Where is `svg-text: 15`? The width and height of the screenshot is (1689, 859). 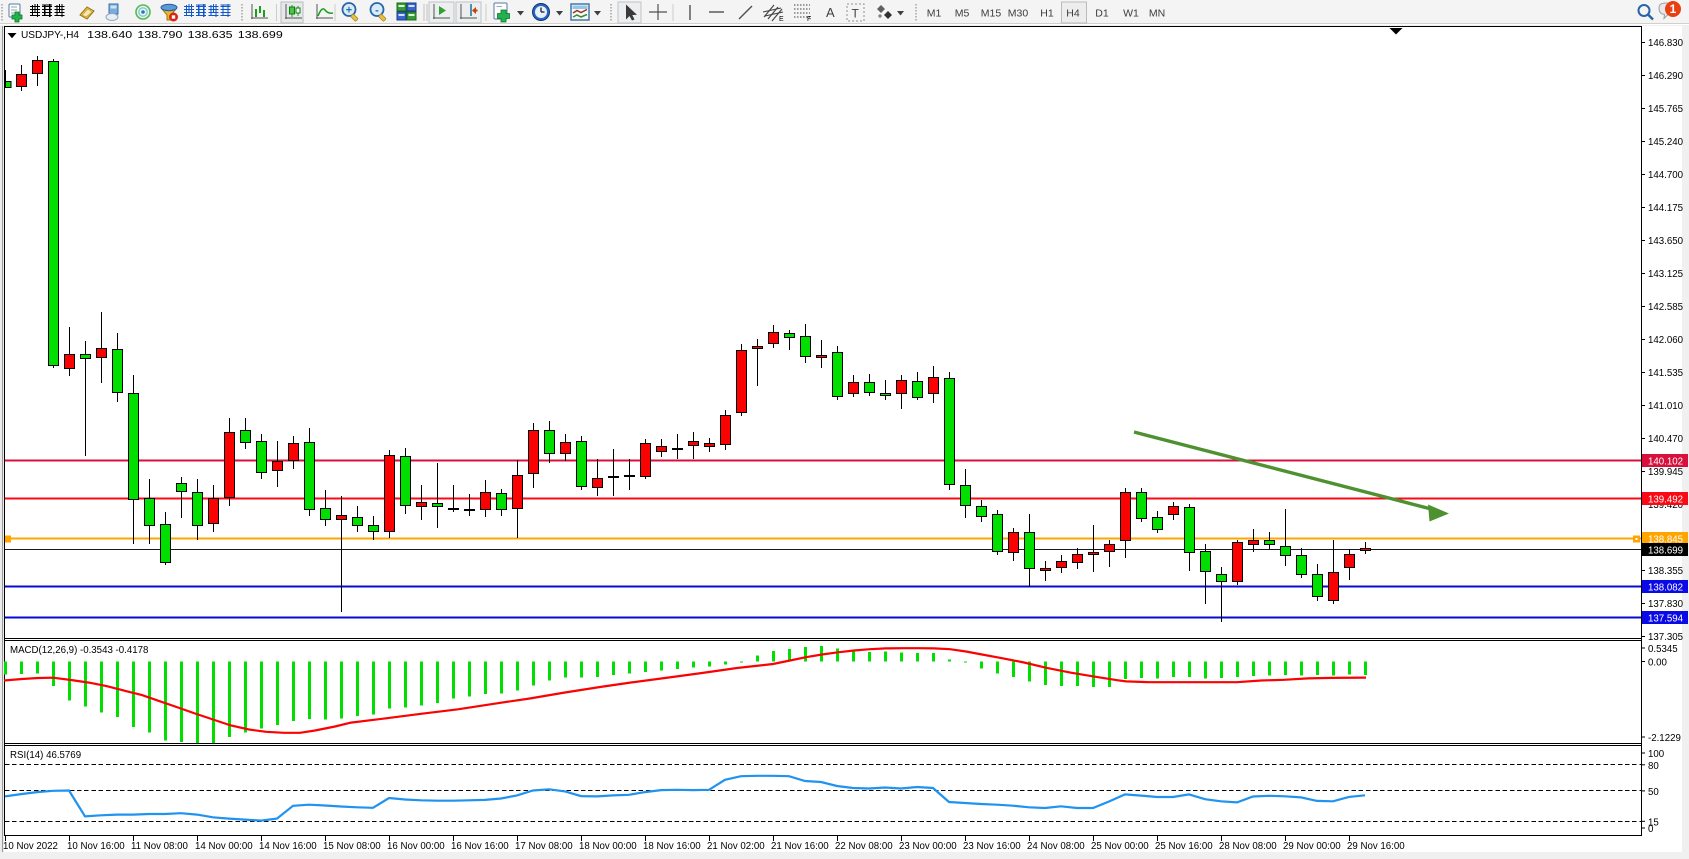 svg-text: 15 is located at coordinates (1653, 822).